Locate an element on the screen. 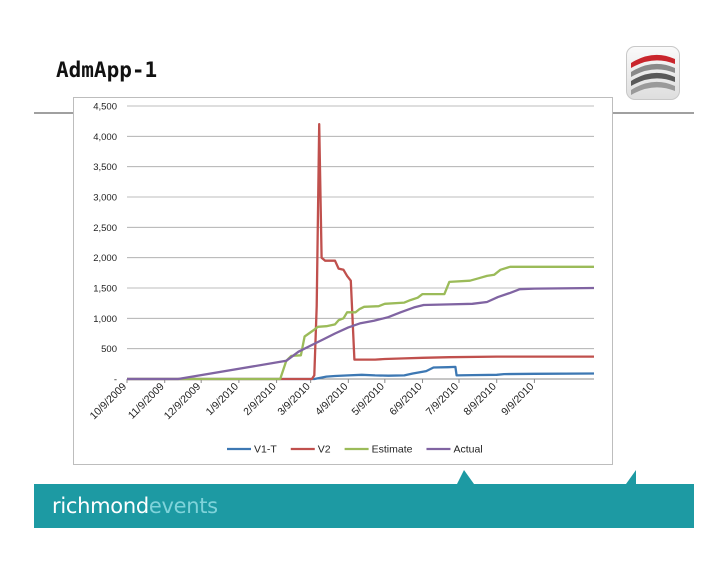  legend-label-actual: Actual is located at coordinates (467, 450).